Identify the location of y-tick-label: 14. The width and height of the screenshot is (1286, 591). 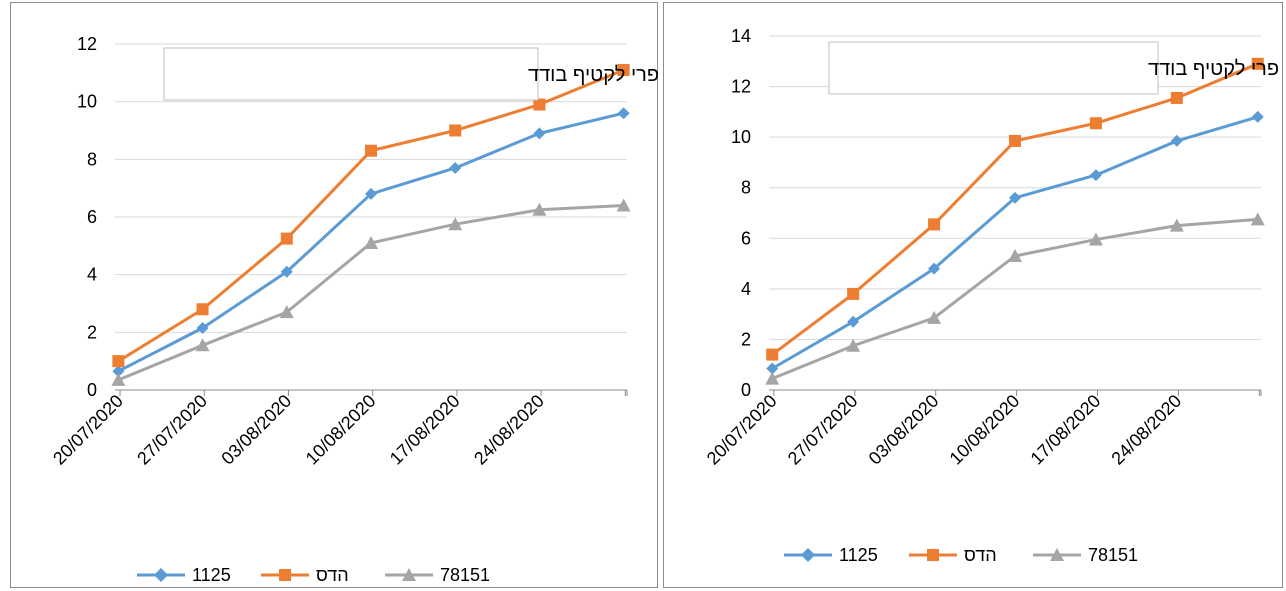
(741, 36).